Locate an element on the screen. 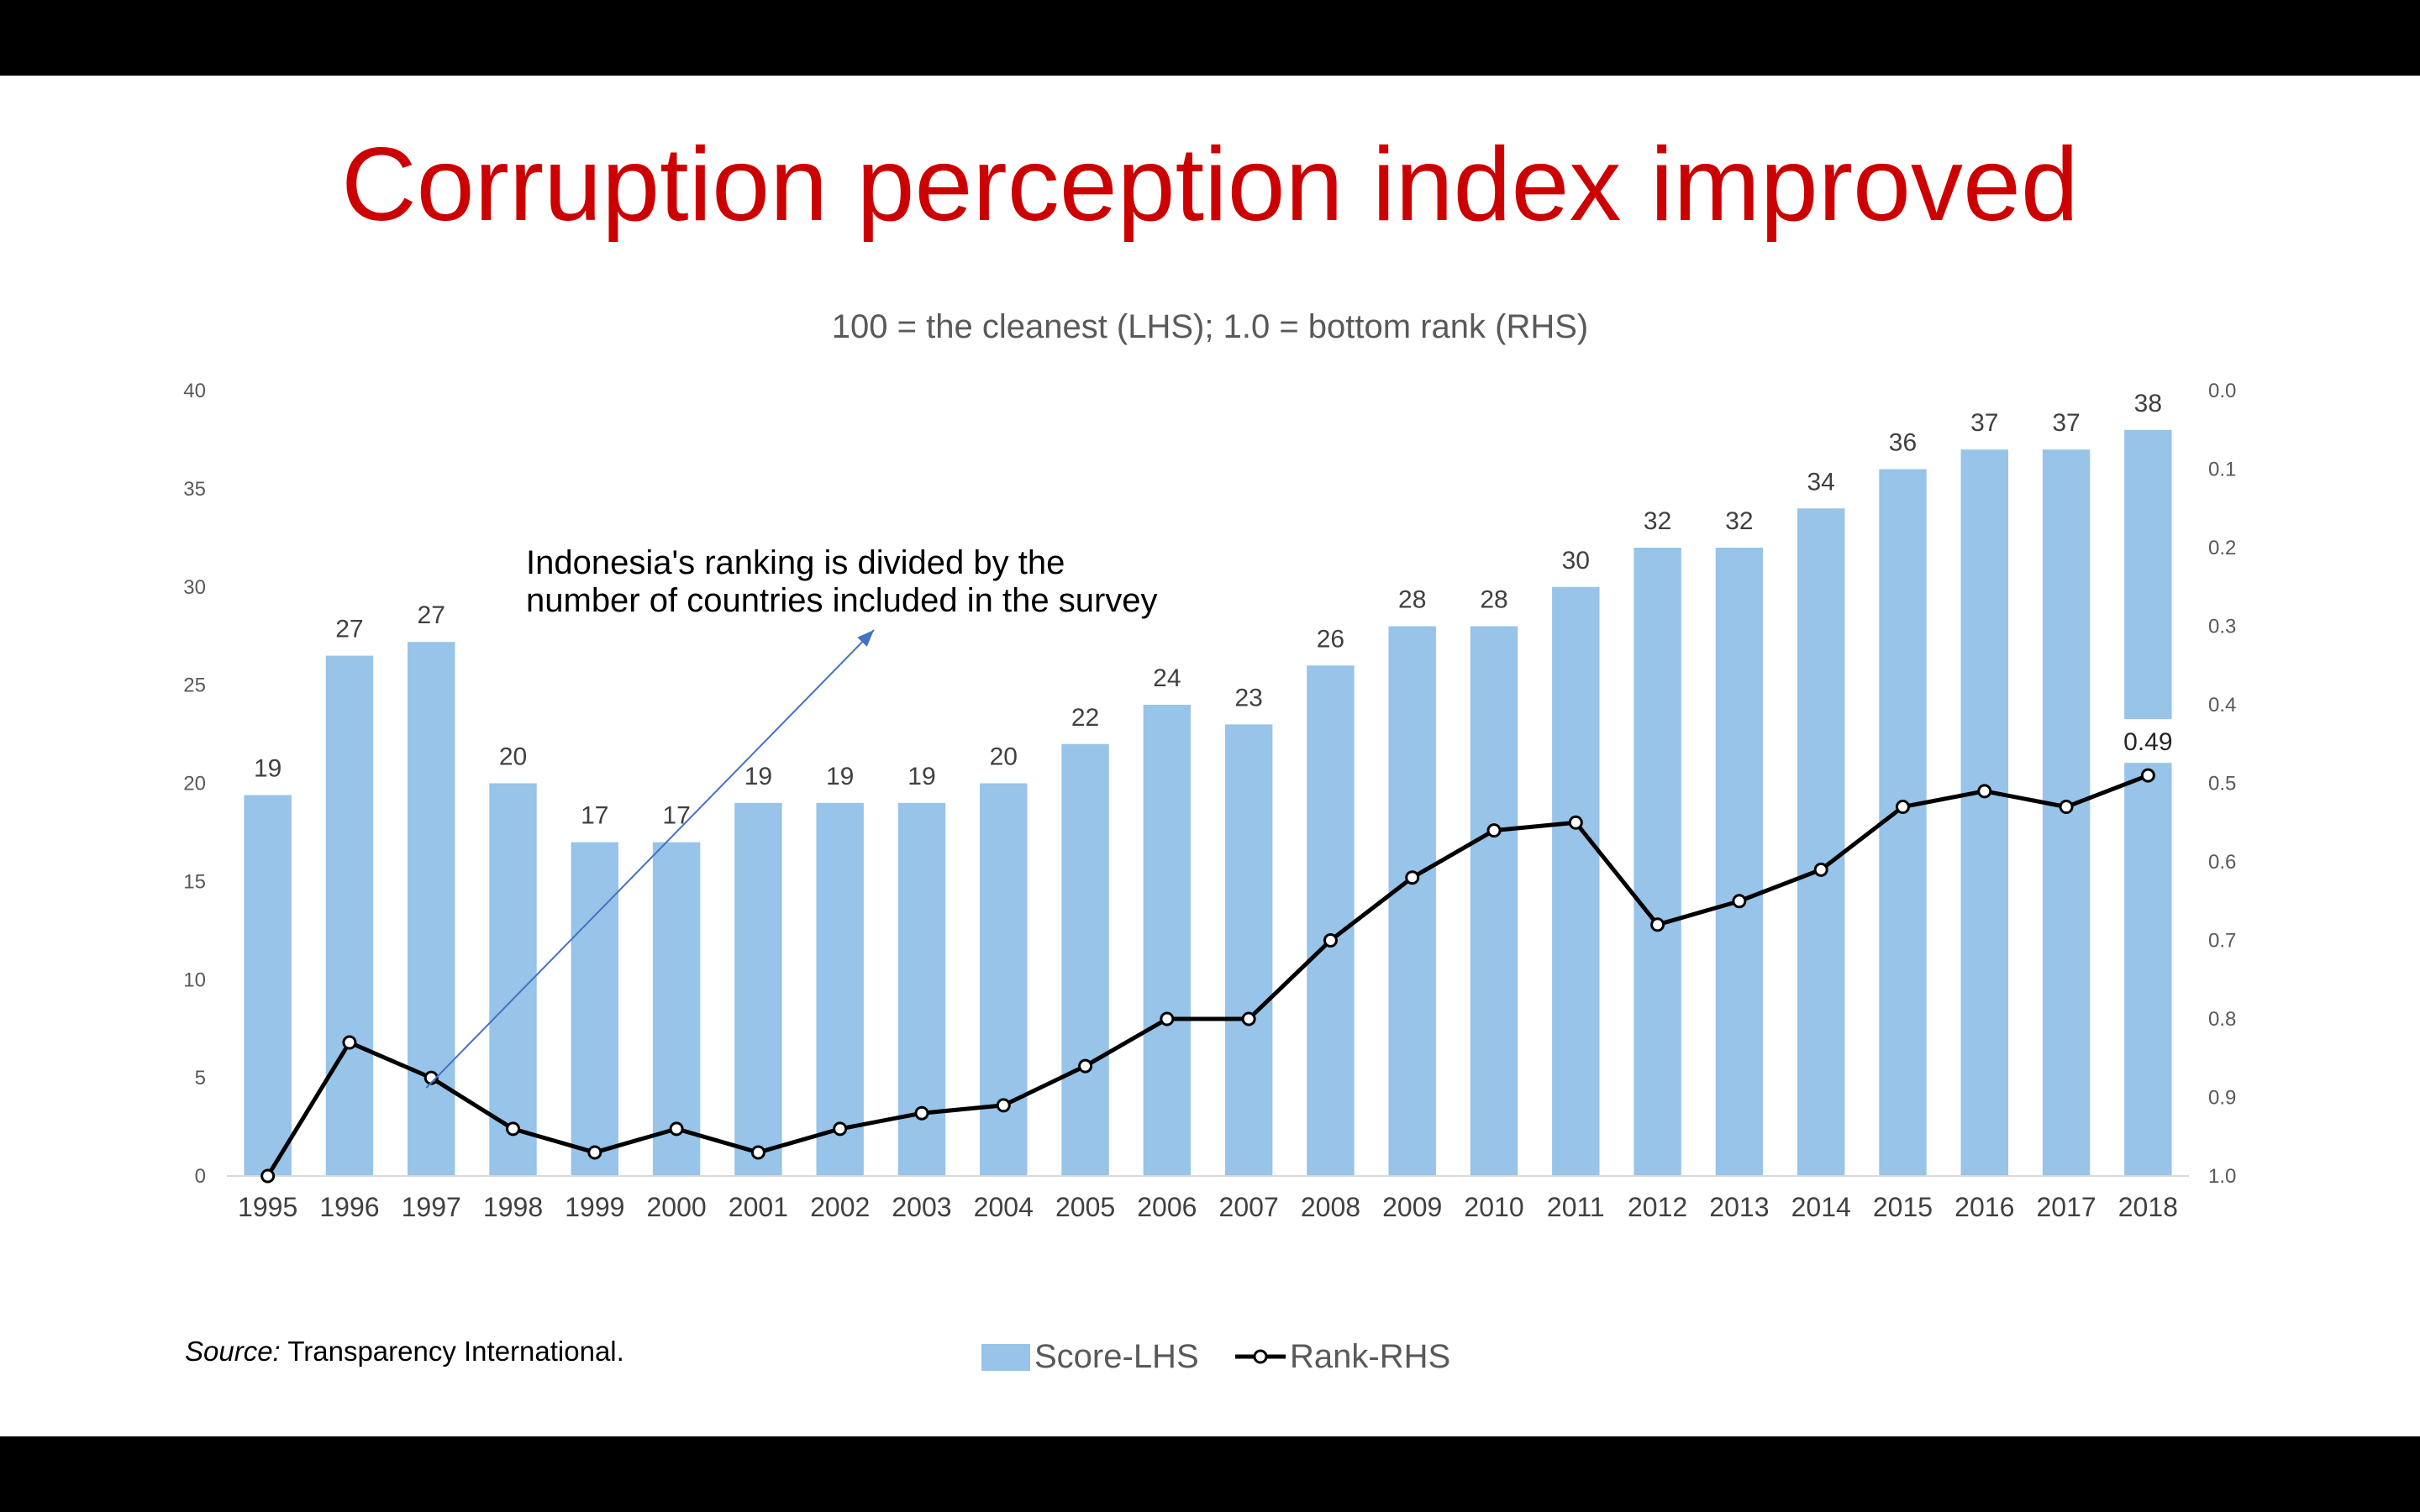  bar-data-label: 28 is located at coordinates (1412, 600).